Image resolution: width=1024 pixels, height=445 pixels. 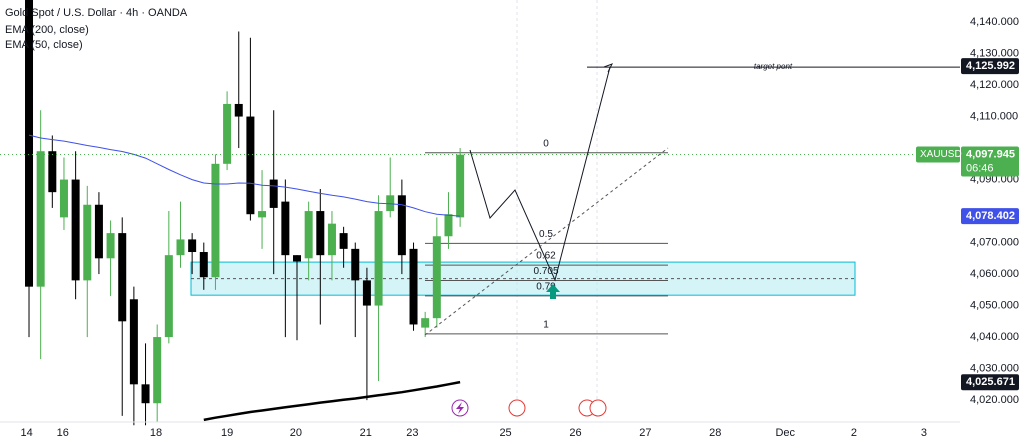 What do you see at coordinates (553, 291) in the screenshot?
I see `arrow-icon` at bounding box center [553, 291].